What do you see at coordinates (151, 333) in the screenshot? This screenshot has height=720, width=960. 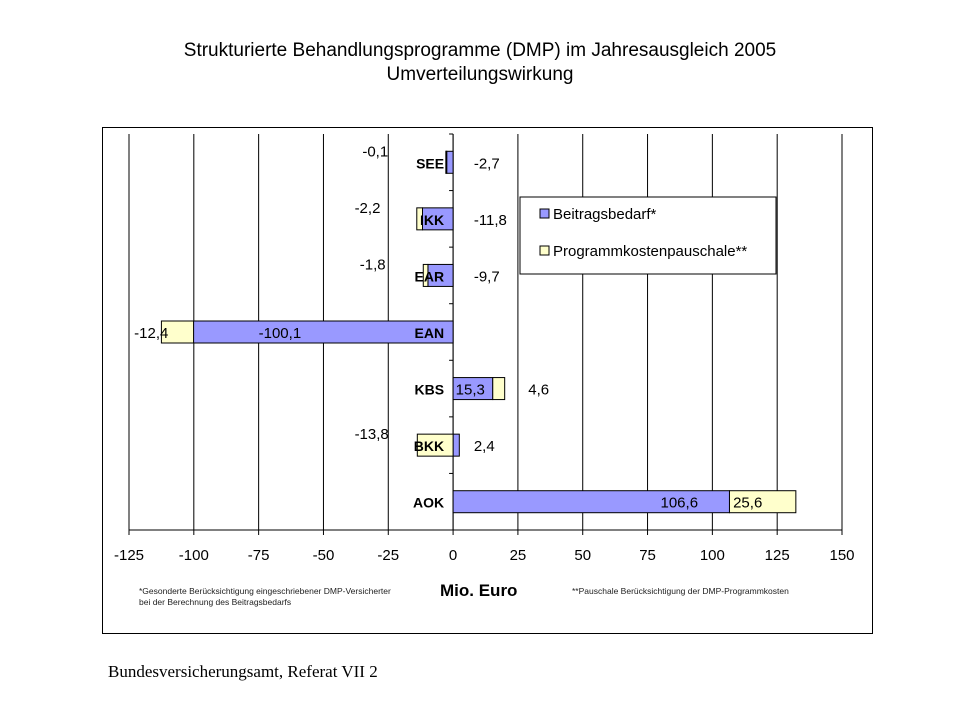 I see `data-label-programmkosten-ean: -12,4` at bounding box center [151, 333].